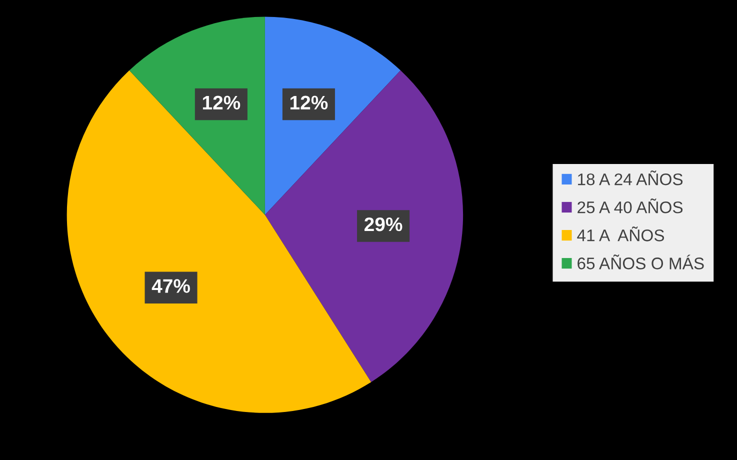 The image size is (737, 460). Describe the element at coordinates (171, 286) in the screenshot. I see `data-label: 47%` at that location.